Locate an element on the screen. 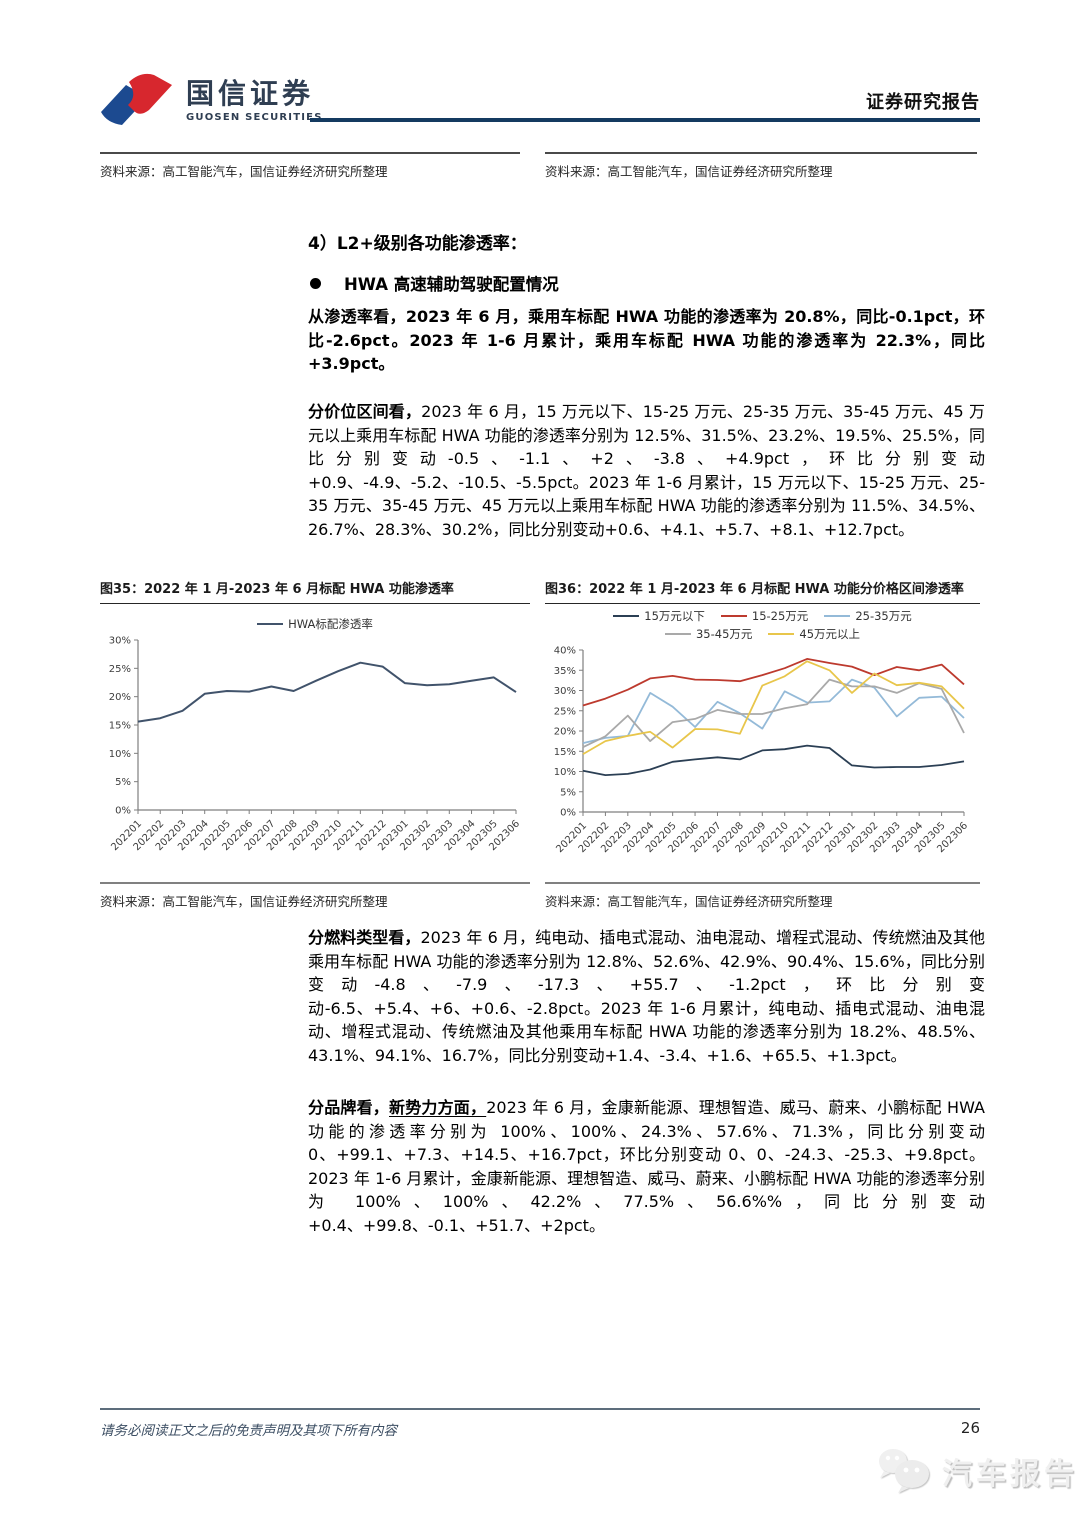 This screenshot has width=1080, height=1526. wechat-watermark: 汽车报告 is located at coordinates (977, 1471).